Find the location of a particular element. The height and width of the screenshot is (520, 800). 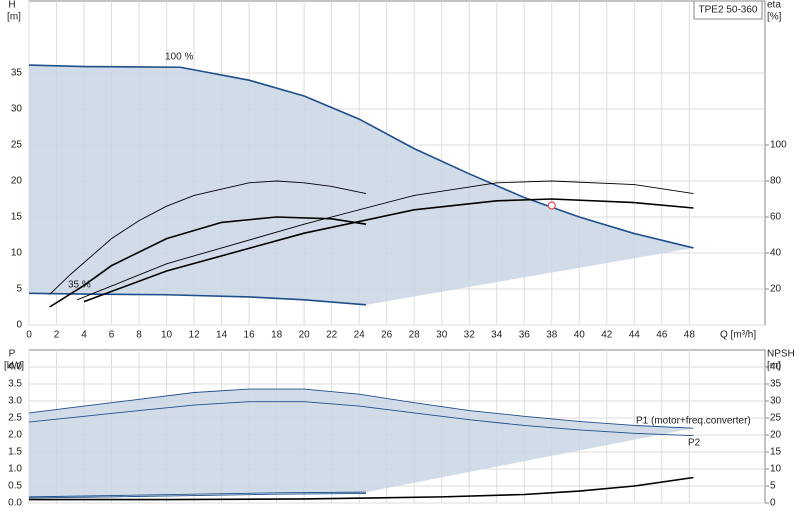

y2-tick-label: 10 is located at coordinates (776, 469).